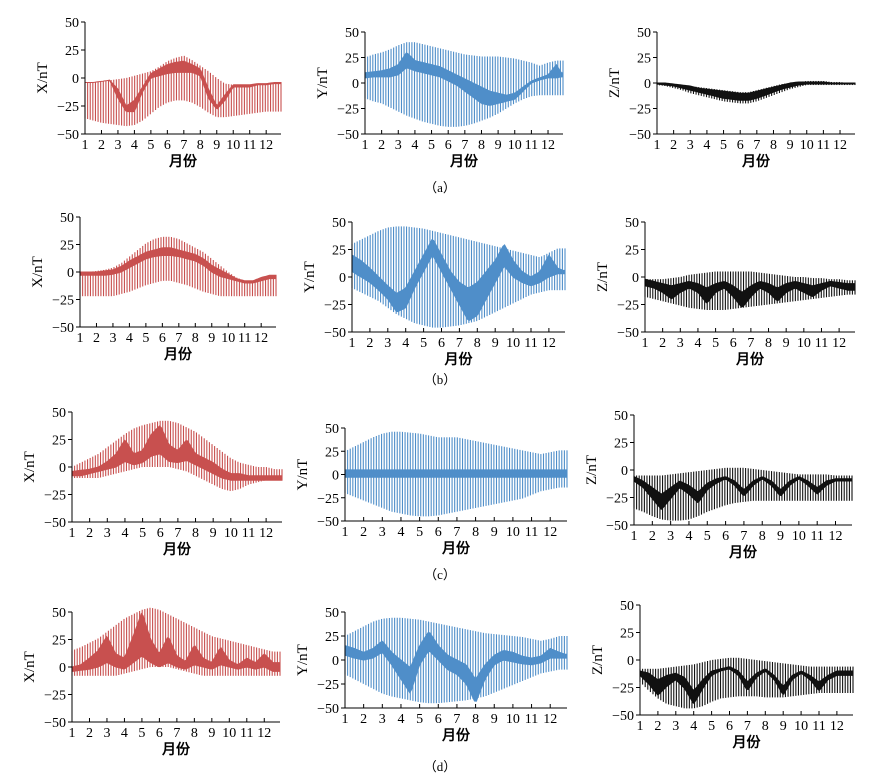 The height and width of the screenshot is (780, 881). I want to click on mean-band-d-Y, so click(456, 666).